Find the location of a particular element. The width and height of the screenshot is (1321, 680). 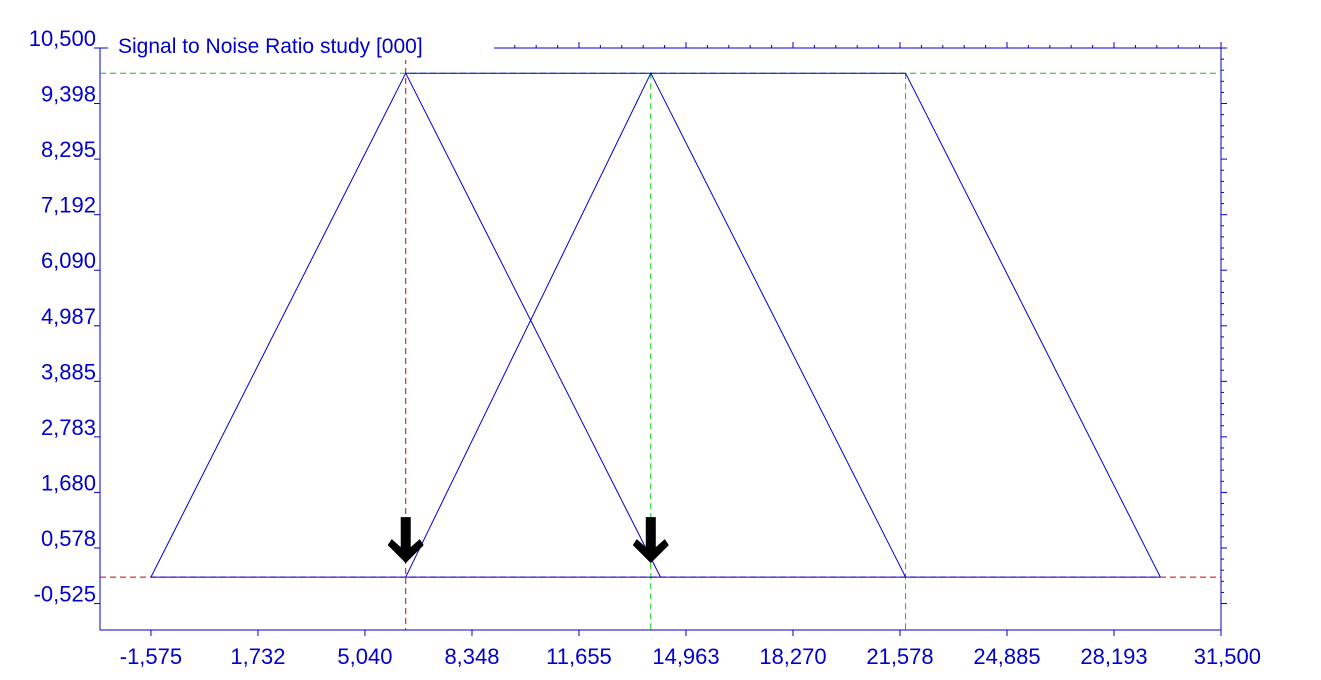

series-line is located at coordinates (1033, 325).